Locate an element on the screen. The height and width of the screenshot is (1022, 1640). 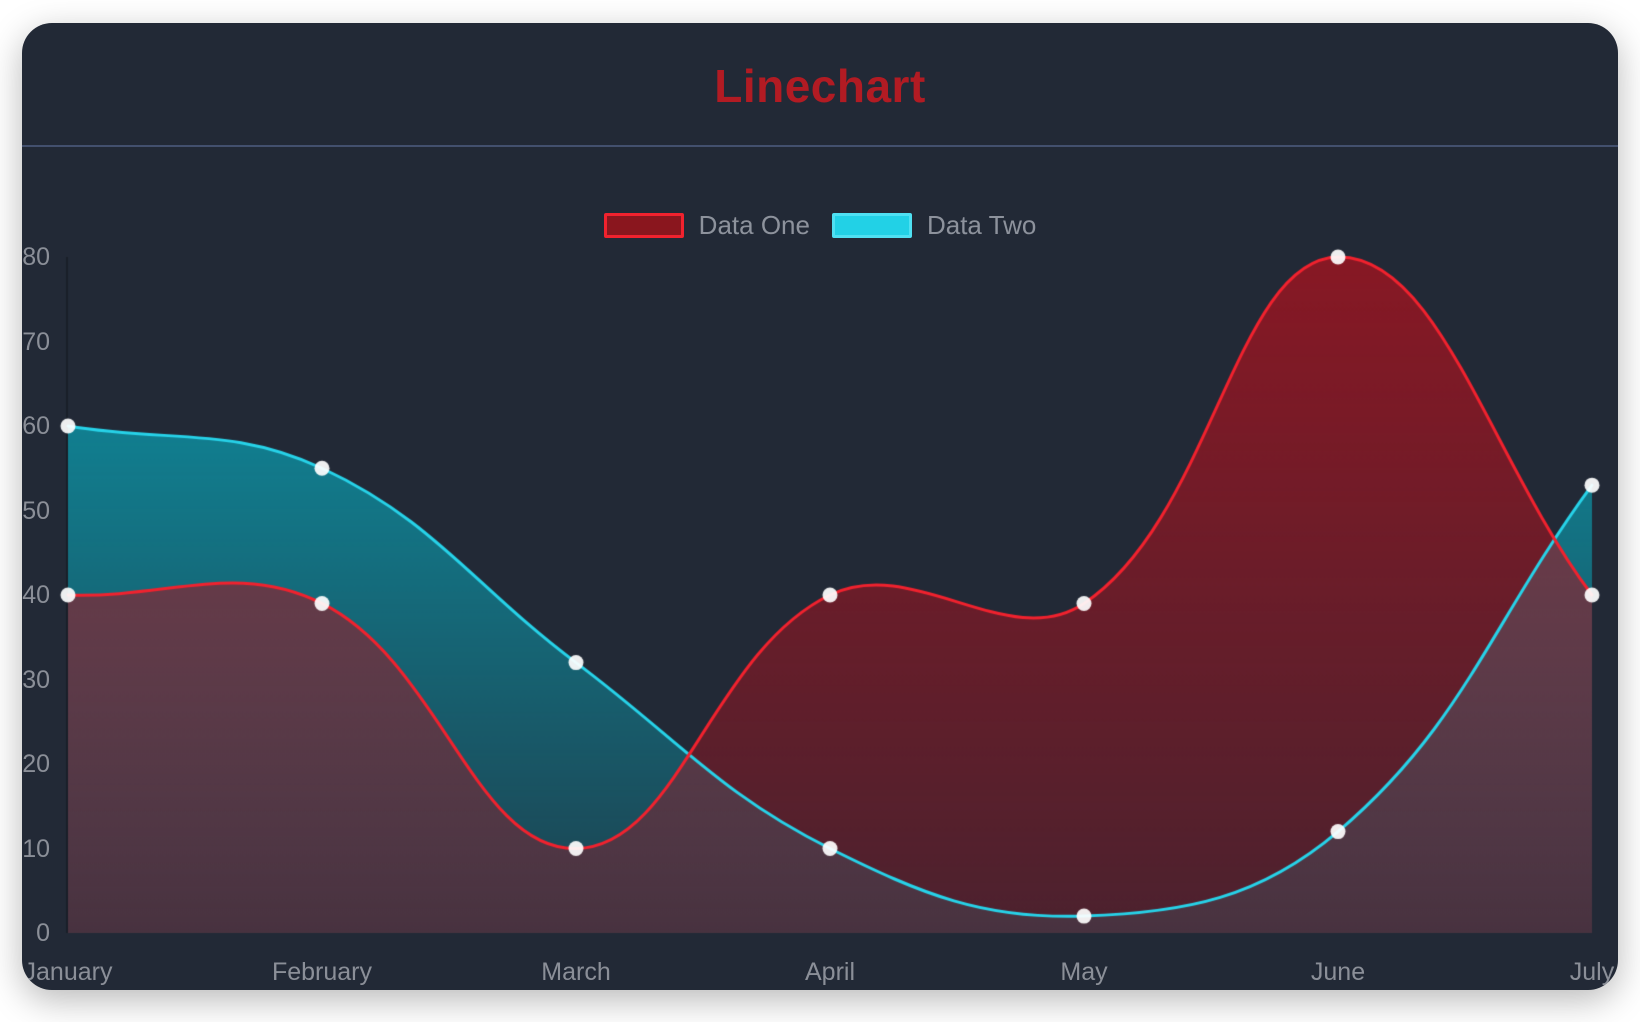
y-tick-label: 50 is located at coordinates (36, 510).